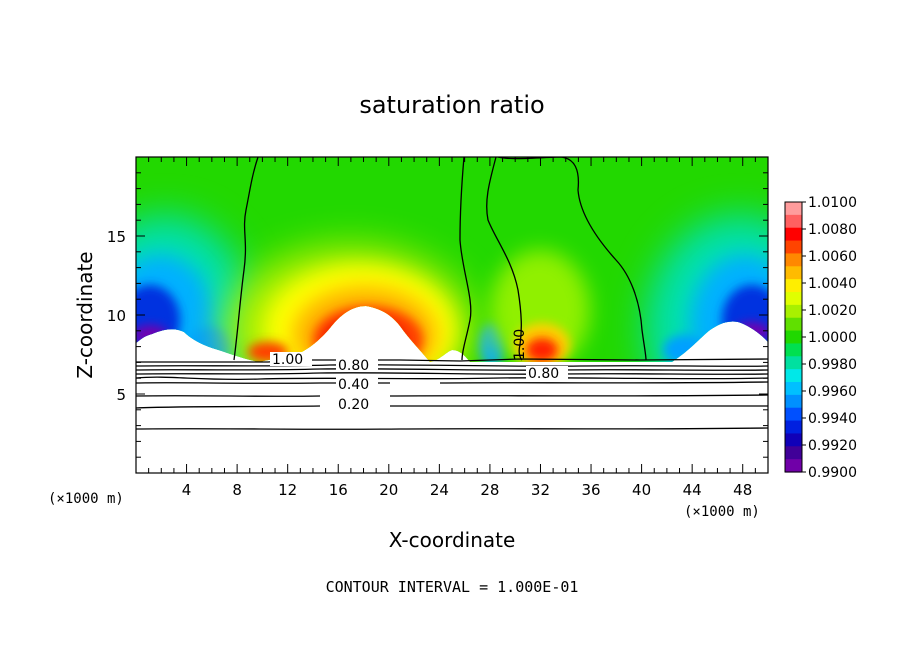 This screenshot has height=654, width=904. I want to click on x-tick-label: 8, so click(237, 490).